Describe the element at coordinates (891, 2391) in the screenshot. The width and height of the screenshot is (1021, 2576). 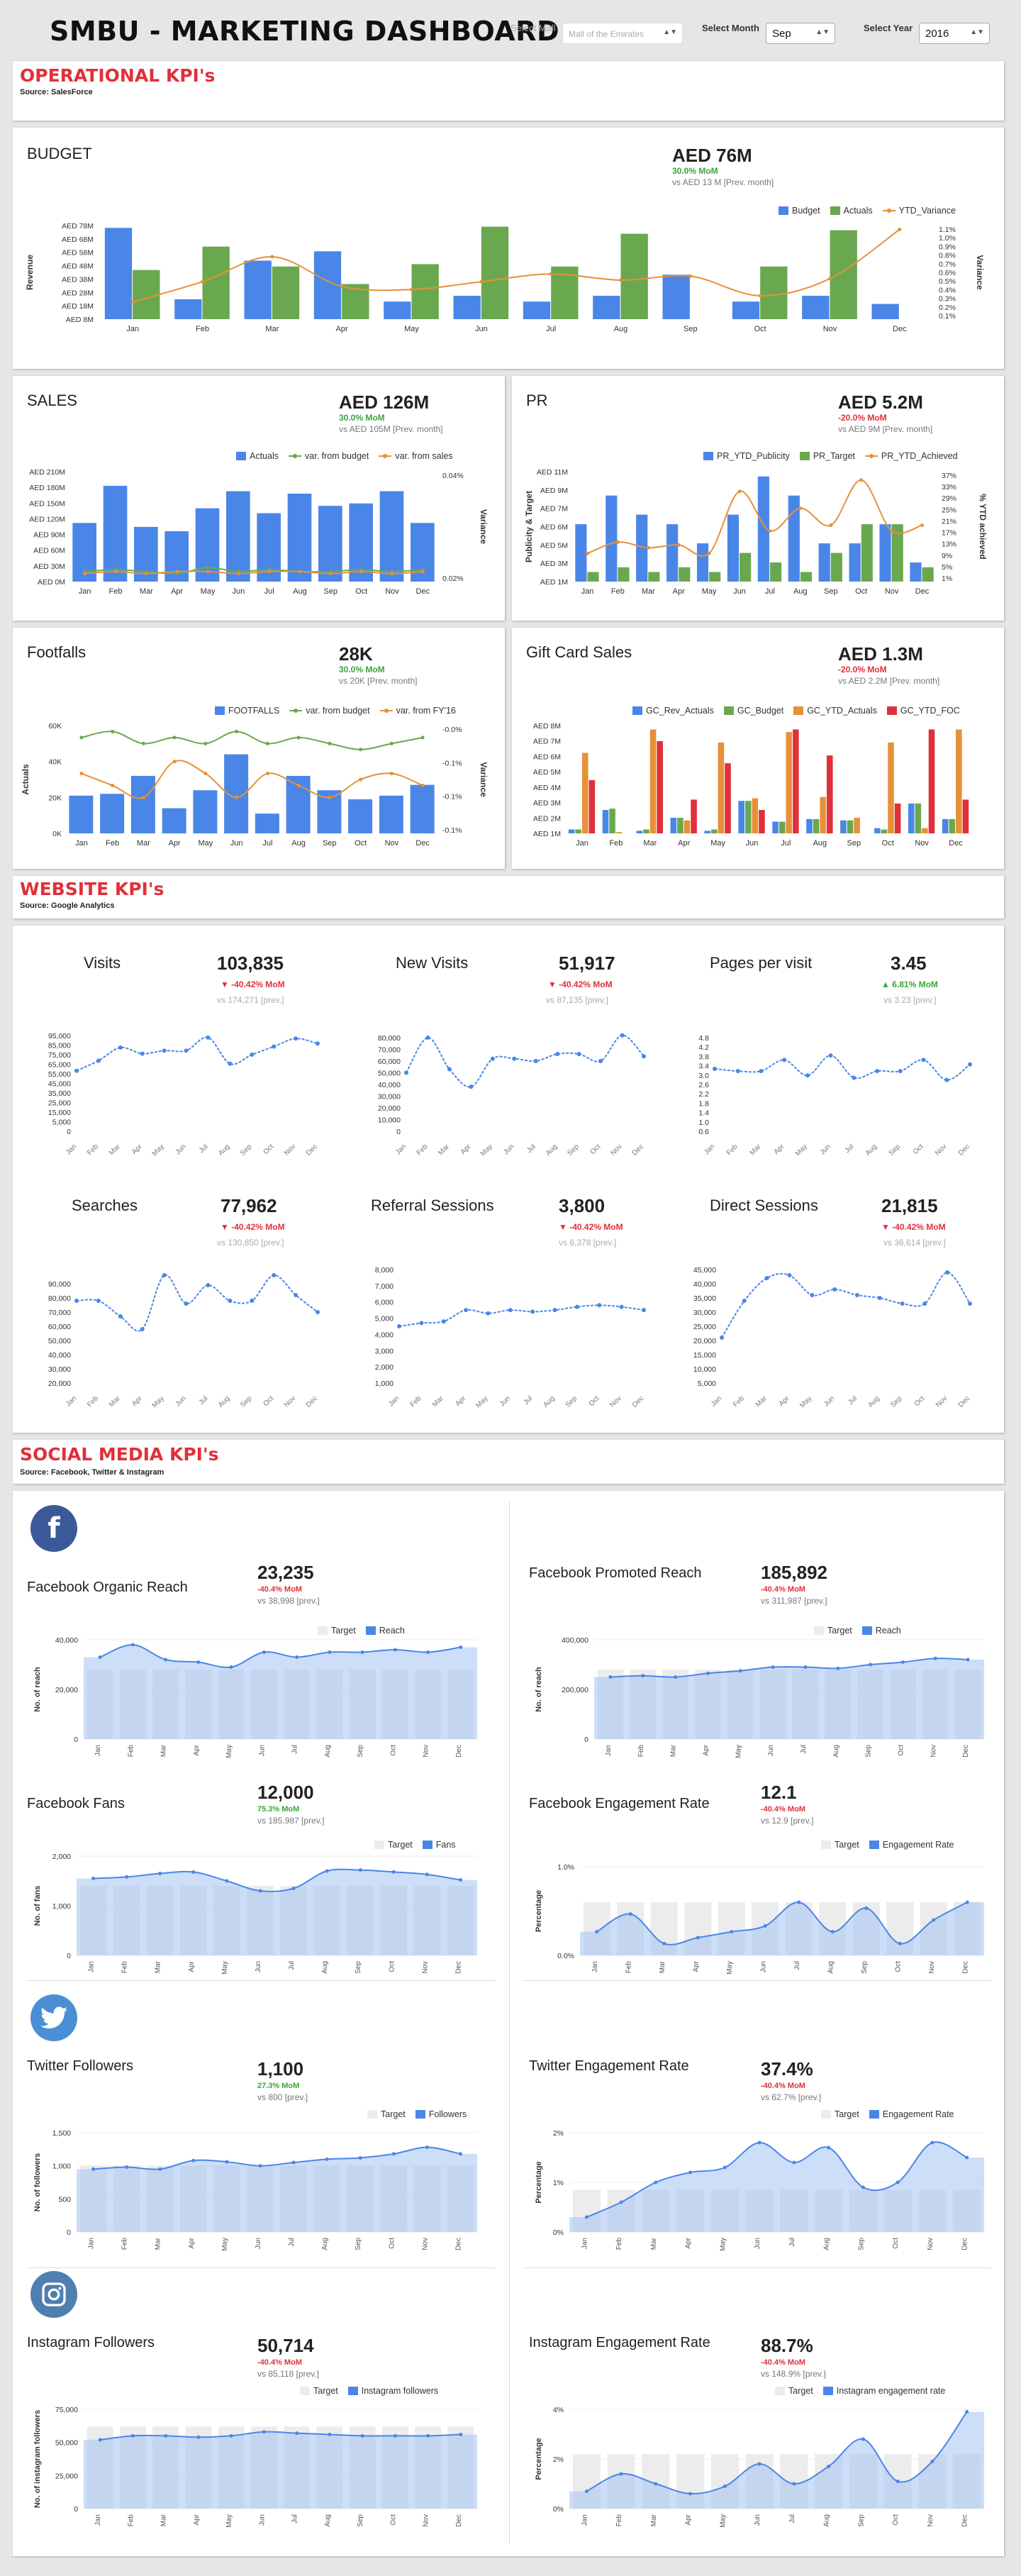
I see `legend-label: Instagram engagement rate` at that location.